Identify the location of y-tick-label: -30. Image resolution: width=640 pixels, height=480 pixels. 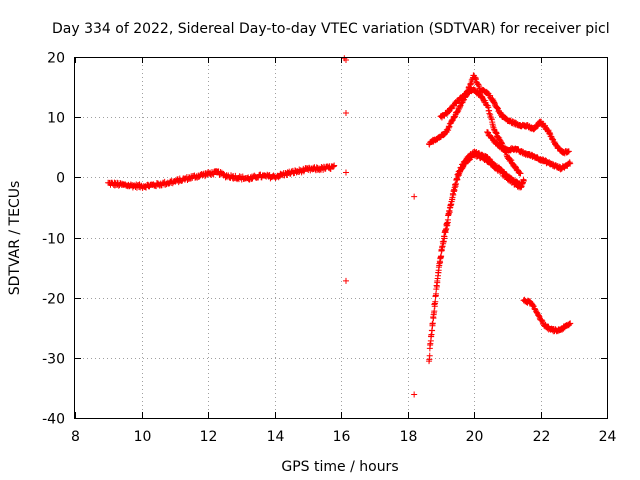
(53, 360).